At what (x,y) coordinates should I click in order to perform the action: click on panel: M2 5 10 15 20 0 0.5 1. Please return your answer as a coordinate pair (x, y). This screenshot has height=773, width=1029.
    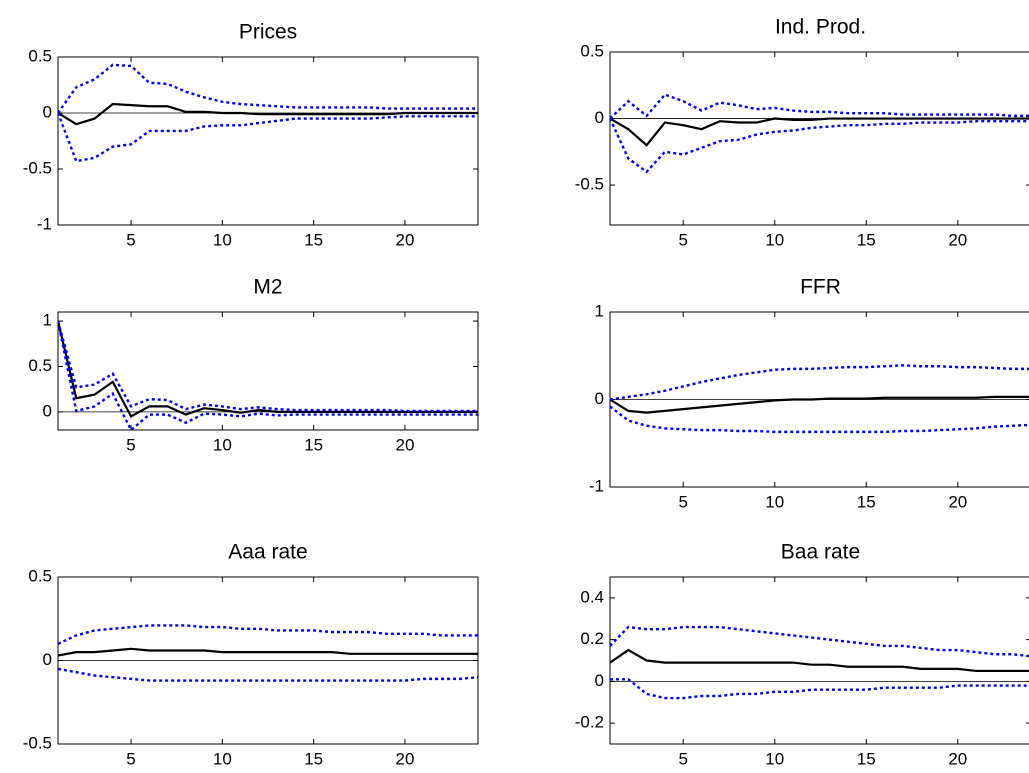
    Looking at the image, I should click on (253, 365).